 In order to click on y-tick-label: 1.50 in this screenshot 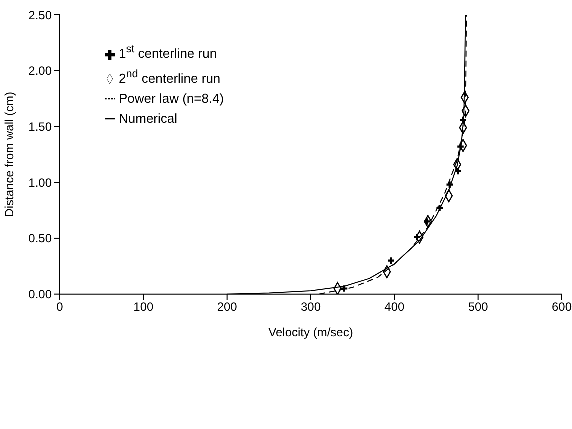, I will do `click(40, 127)`.